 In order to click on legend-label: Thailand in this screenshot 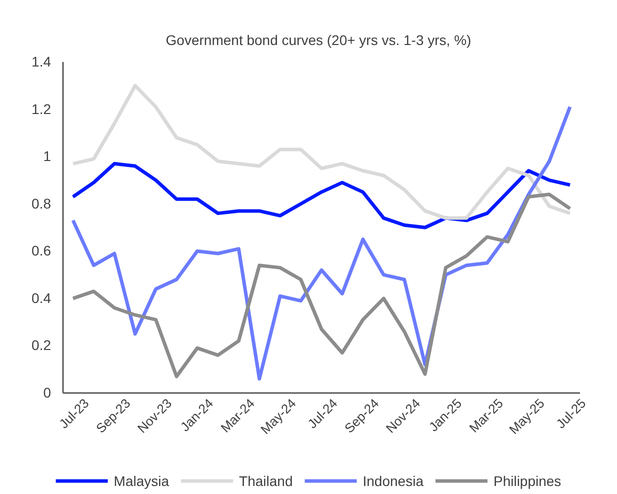, I will do `click(266, 481)`.